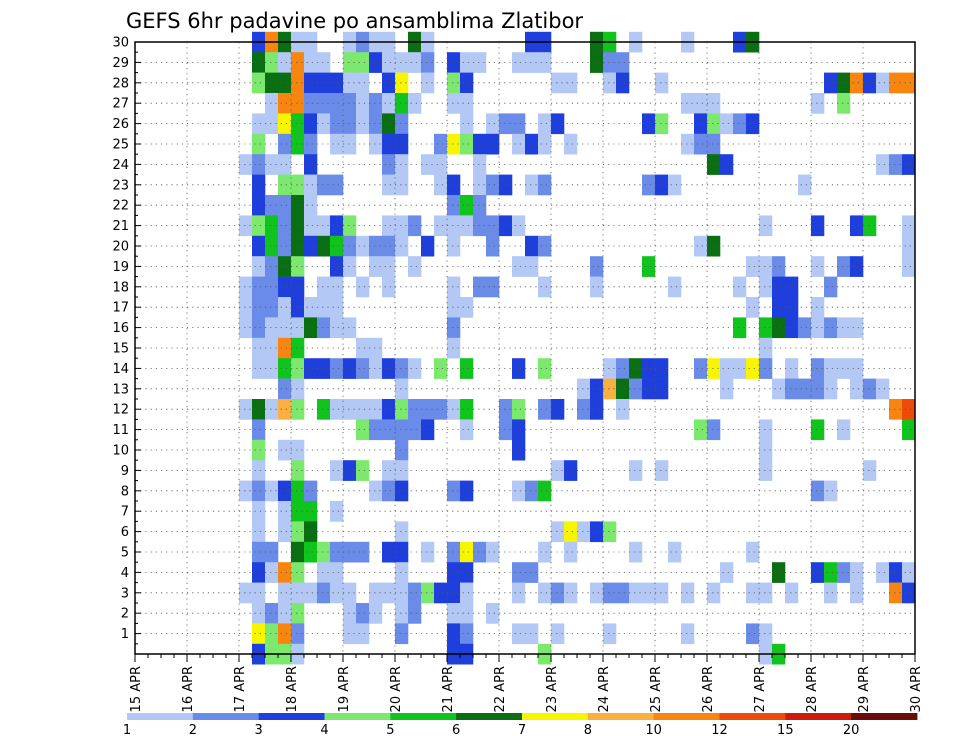 The width and height of the screenshot is (960, 742). I want to click on y-tick-label: 10, so click(120, 451).